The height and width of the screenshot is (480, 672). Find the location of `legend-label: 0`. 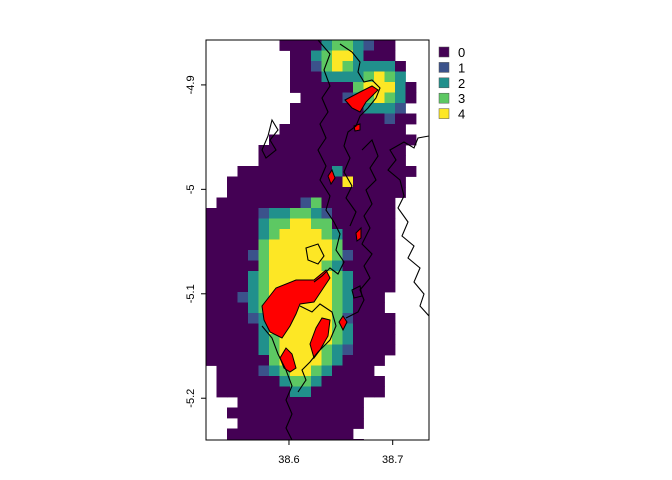

legend-label: 0 is located at coordinates (461, 52).